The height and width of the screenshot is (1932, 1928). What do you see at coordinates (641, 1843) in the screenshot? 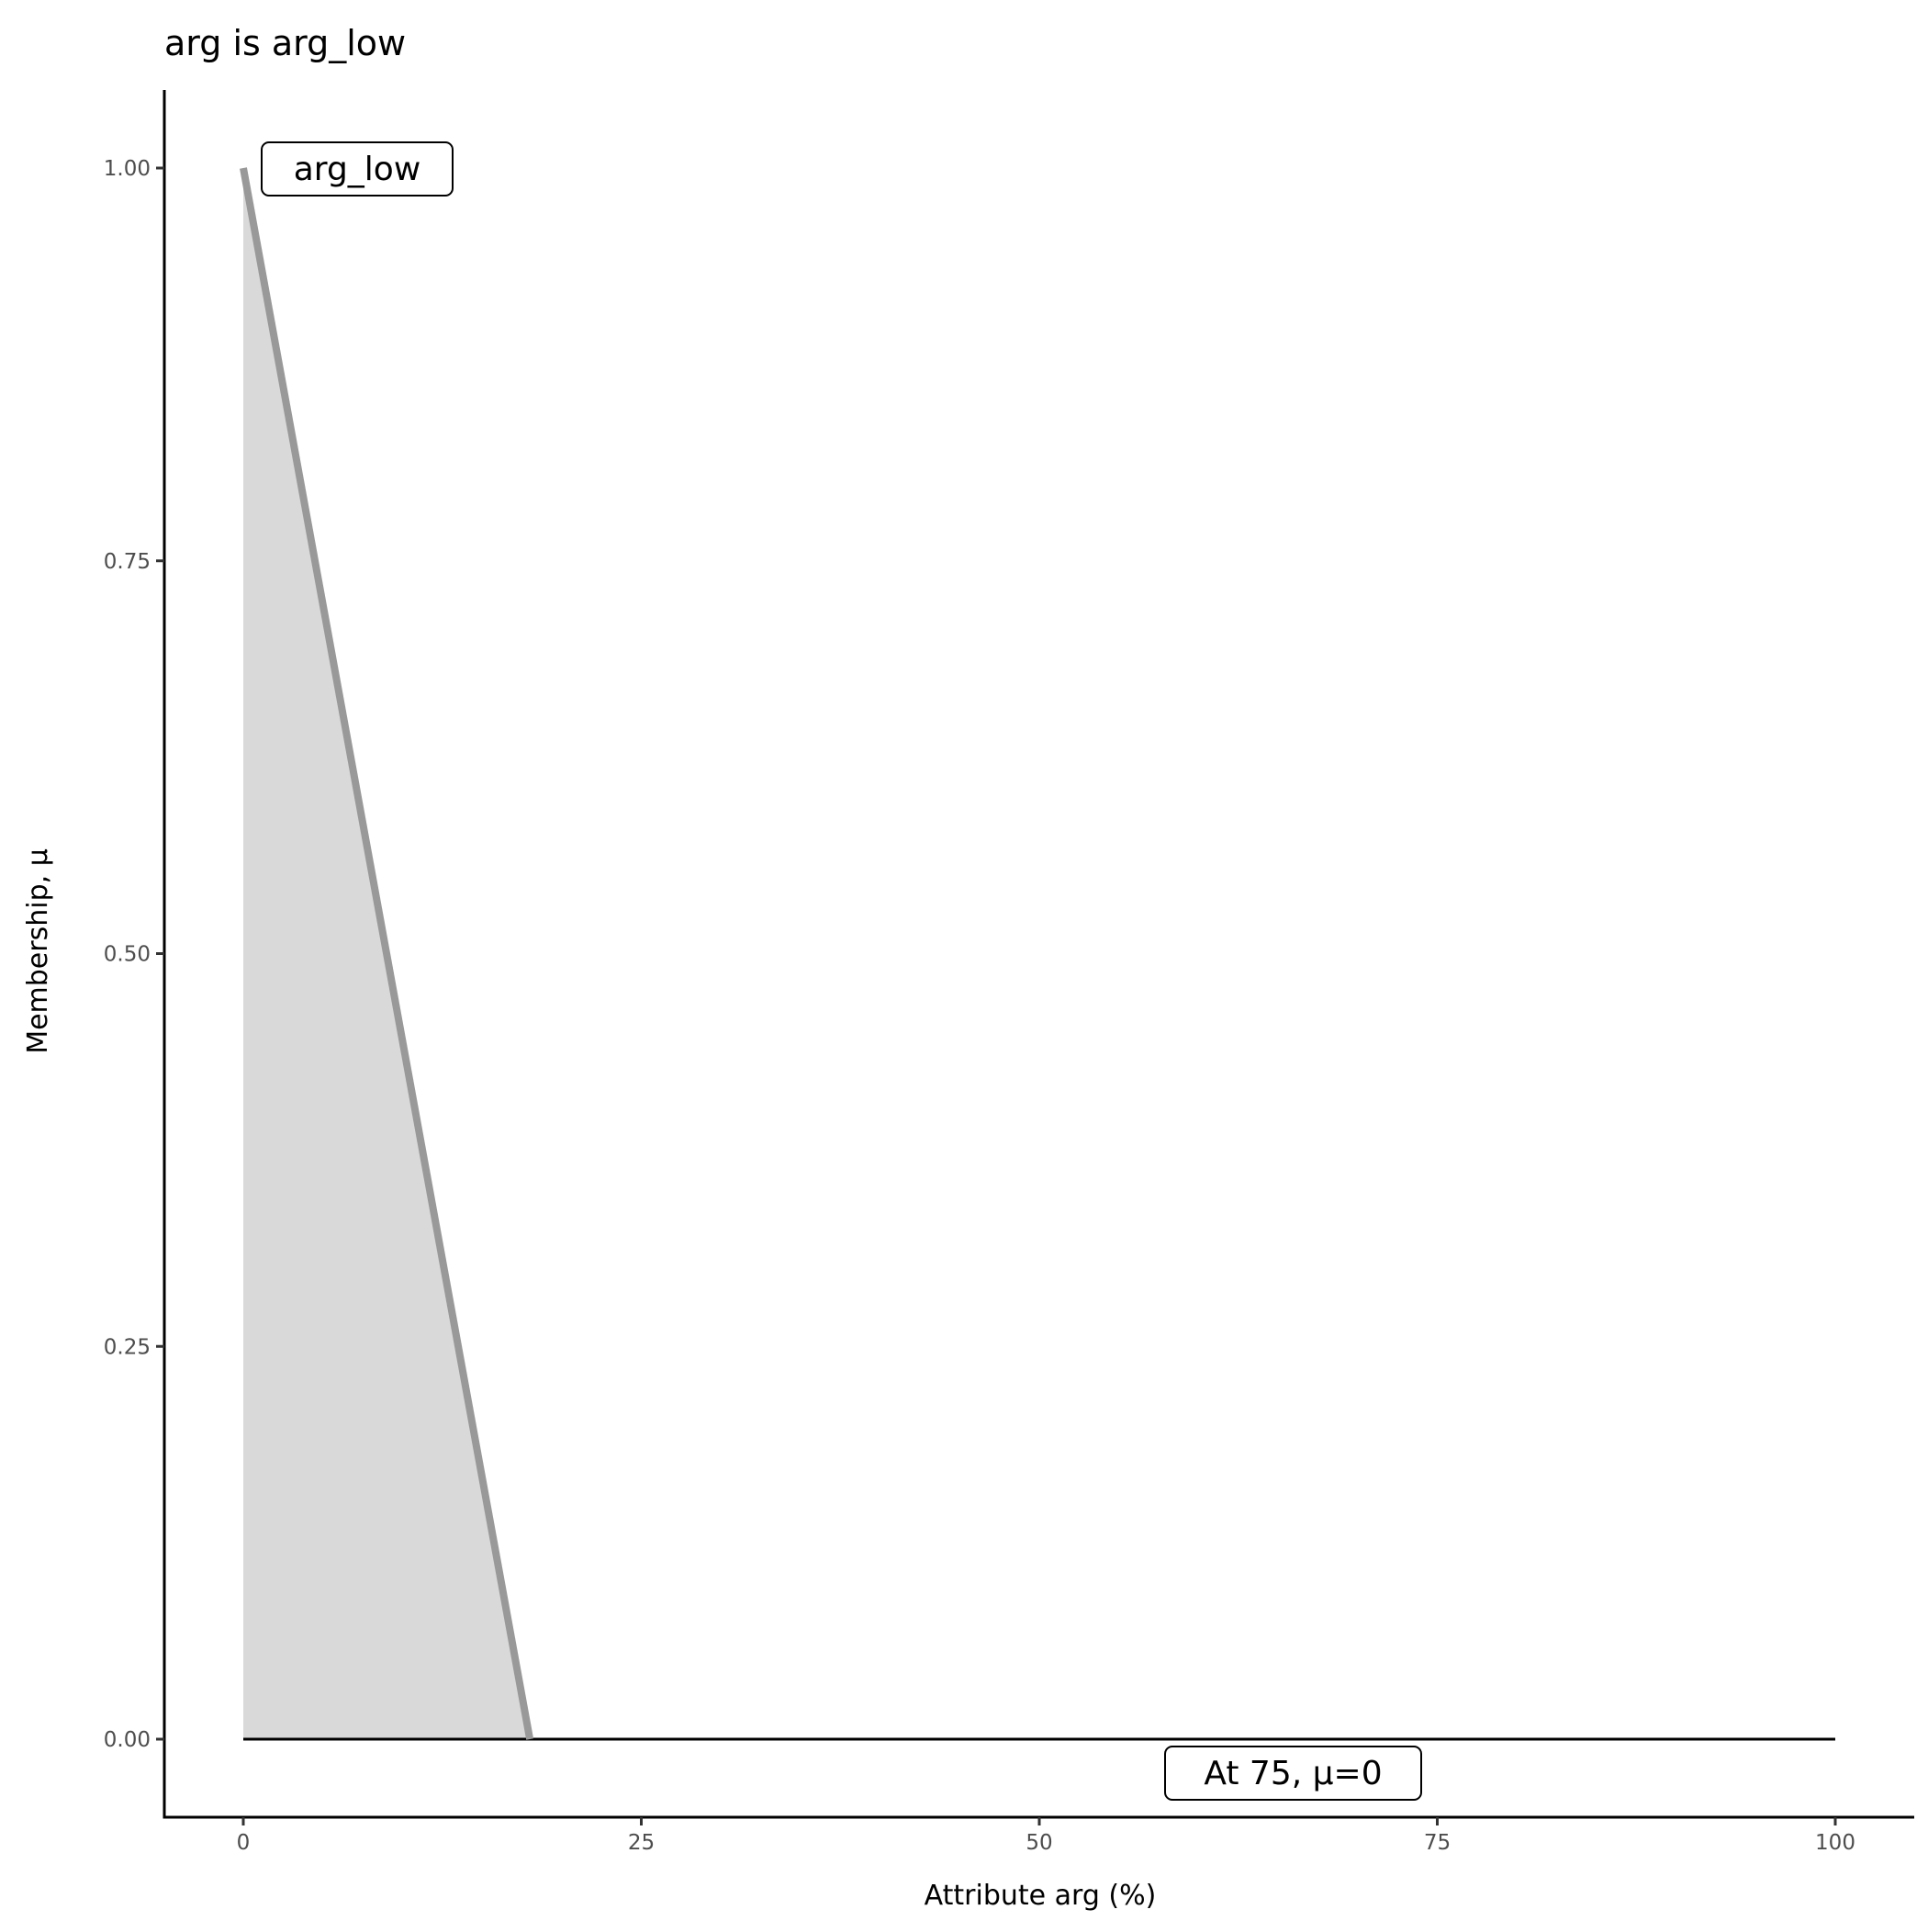
I see `x-tick-label: 25` at bounding box center [641, 1843].